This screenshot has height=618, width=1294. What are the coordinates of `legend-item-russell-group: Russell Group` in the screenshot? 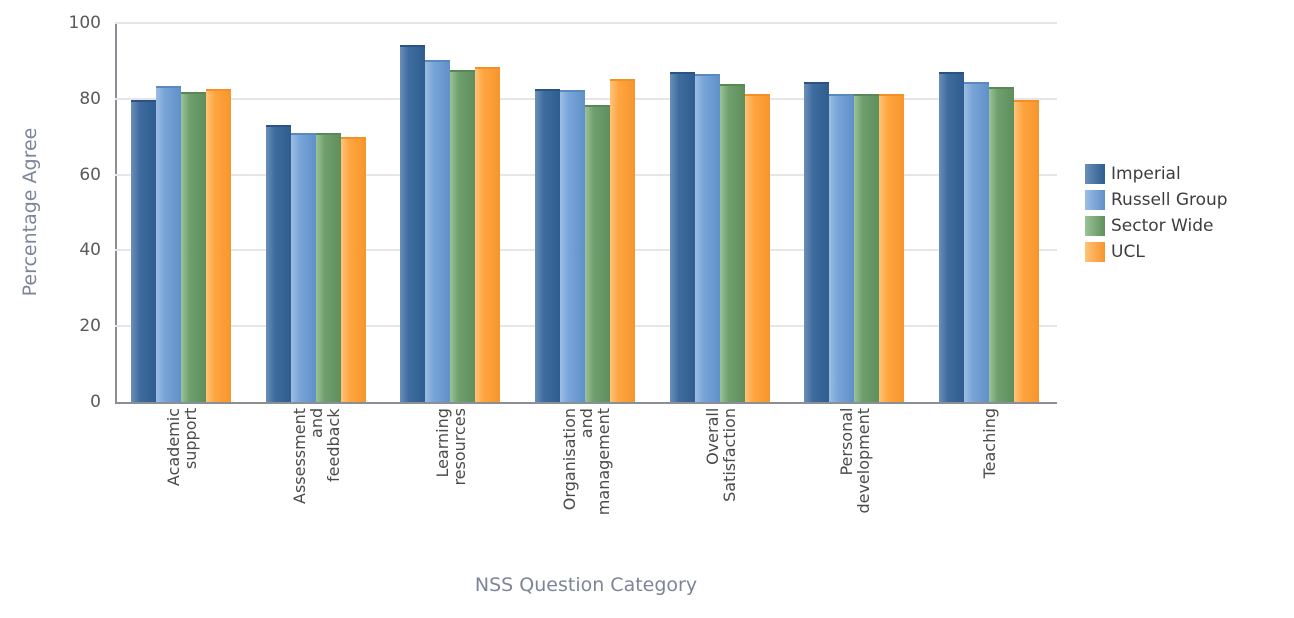 It's located at (1156, 200).